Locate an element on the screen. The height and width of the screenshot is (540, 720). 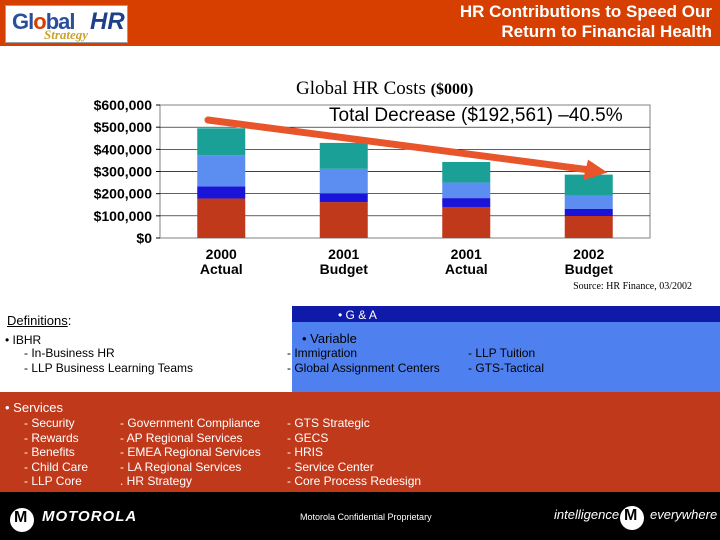
y-tick-label: $600,000 is located at coordinates (123, 105).